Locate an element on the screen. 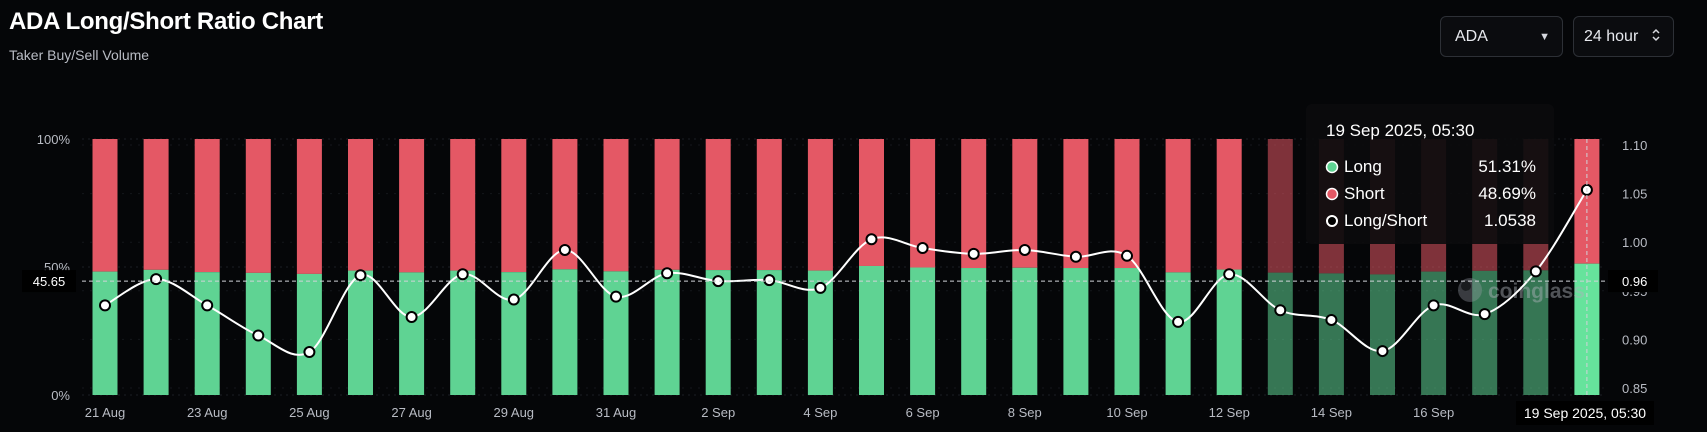 This screenshot has width=1707, height=432. crosshair-left-label: 45.65 is located at coordinates (49, 281).